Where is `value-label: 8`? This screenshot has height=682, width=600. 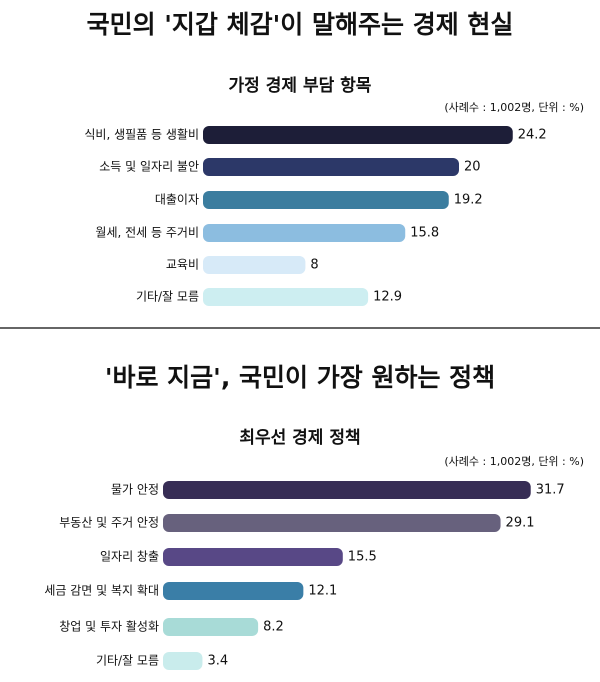
value-label: 8 is located at coordinates (314, 265).